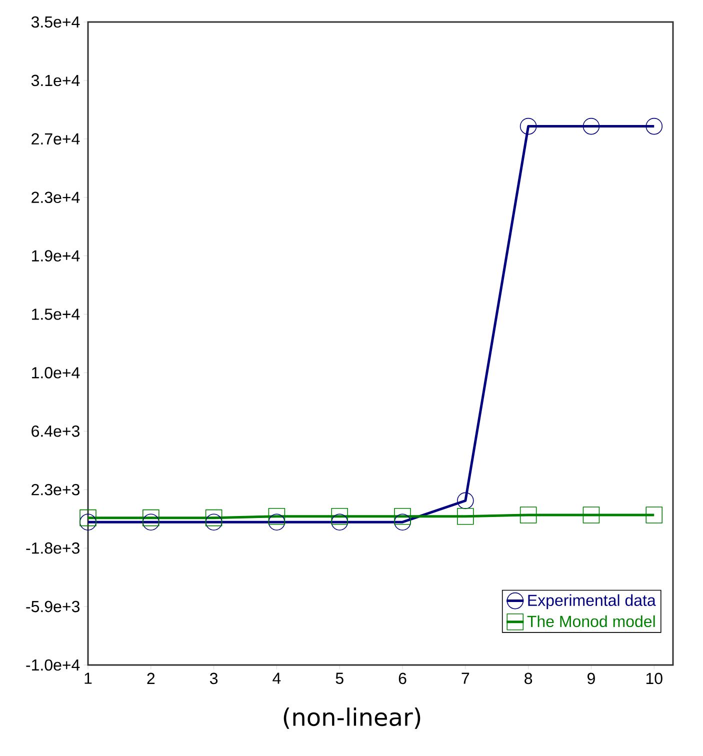  I want to click on x-tick-label: 2, so click(151, 678).